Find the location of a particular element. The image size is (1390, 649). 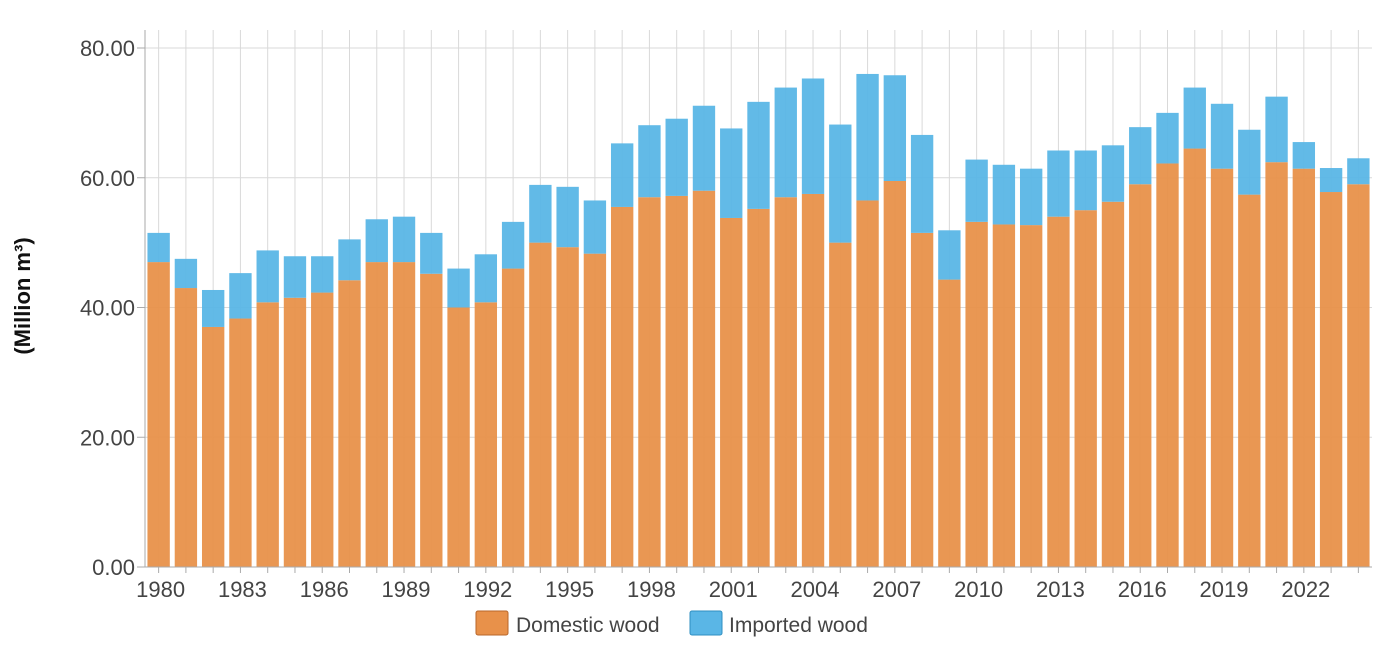

bar-domestic-2005 is located at coordinates (840, 404).